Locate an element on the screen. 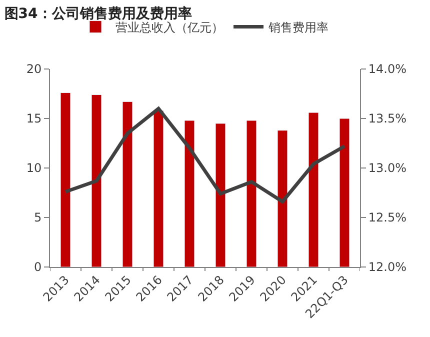  y2-tick-label: 13.0% is located at coordinates (387, 168).